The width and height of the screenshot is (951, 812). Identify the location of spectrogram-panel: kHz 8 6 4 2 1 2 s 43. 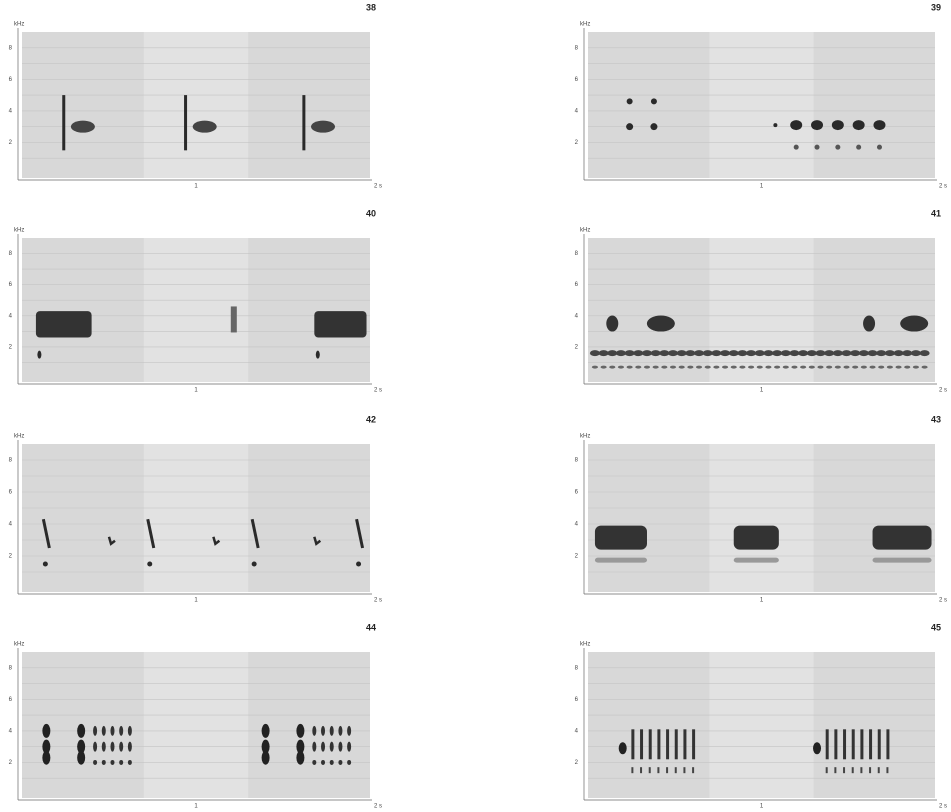
(761, 508).